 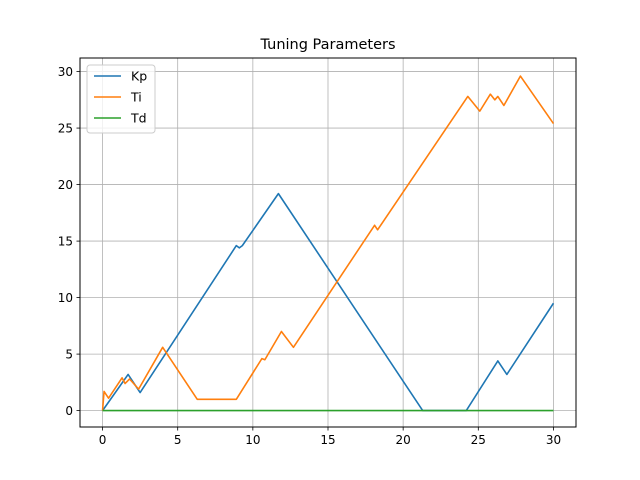 What do you see at coordinates (65, 129) in the screenshot?
I see `y-tick-label: 25` at bounding box center [65, 129].